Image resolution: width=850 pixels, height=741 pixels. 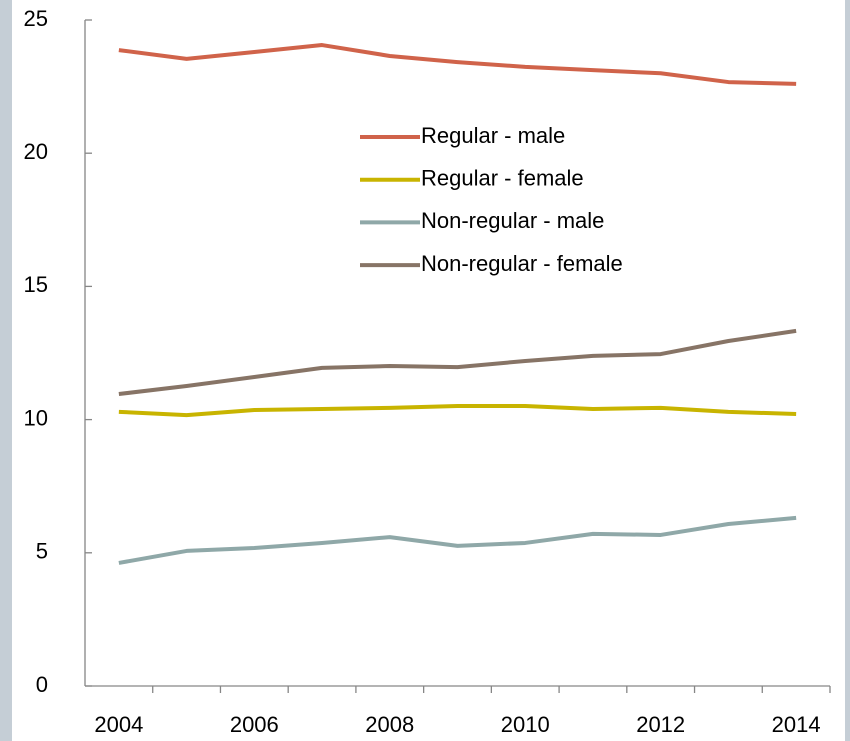 I want to click on right-strip, so click(x=847, y=370).